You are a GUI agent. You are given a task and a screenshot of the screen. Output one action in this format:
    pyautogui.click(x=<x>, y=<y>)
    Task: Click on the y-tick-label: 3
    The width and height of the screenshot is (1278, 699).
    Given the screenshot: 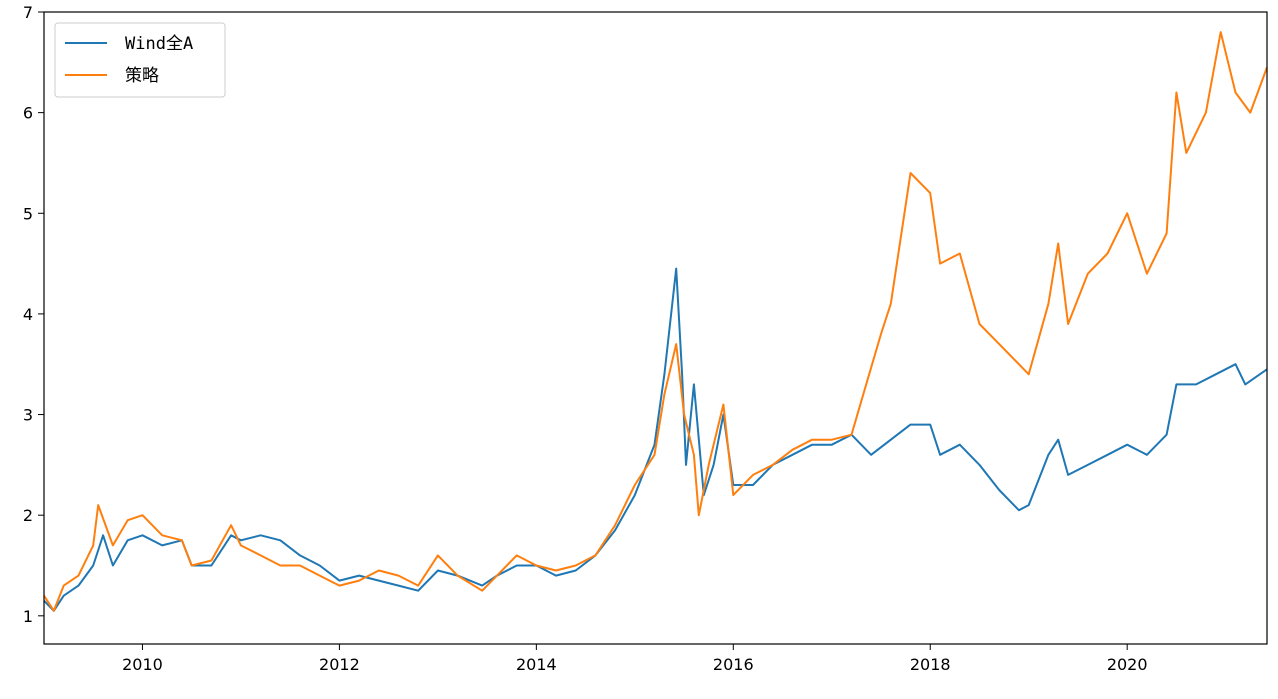 What is the action you would take?
    pyautogui.click(x=28, y=415)
    